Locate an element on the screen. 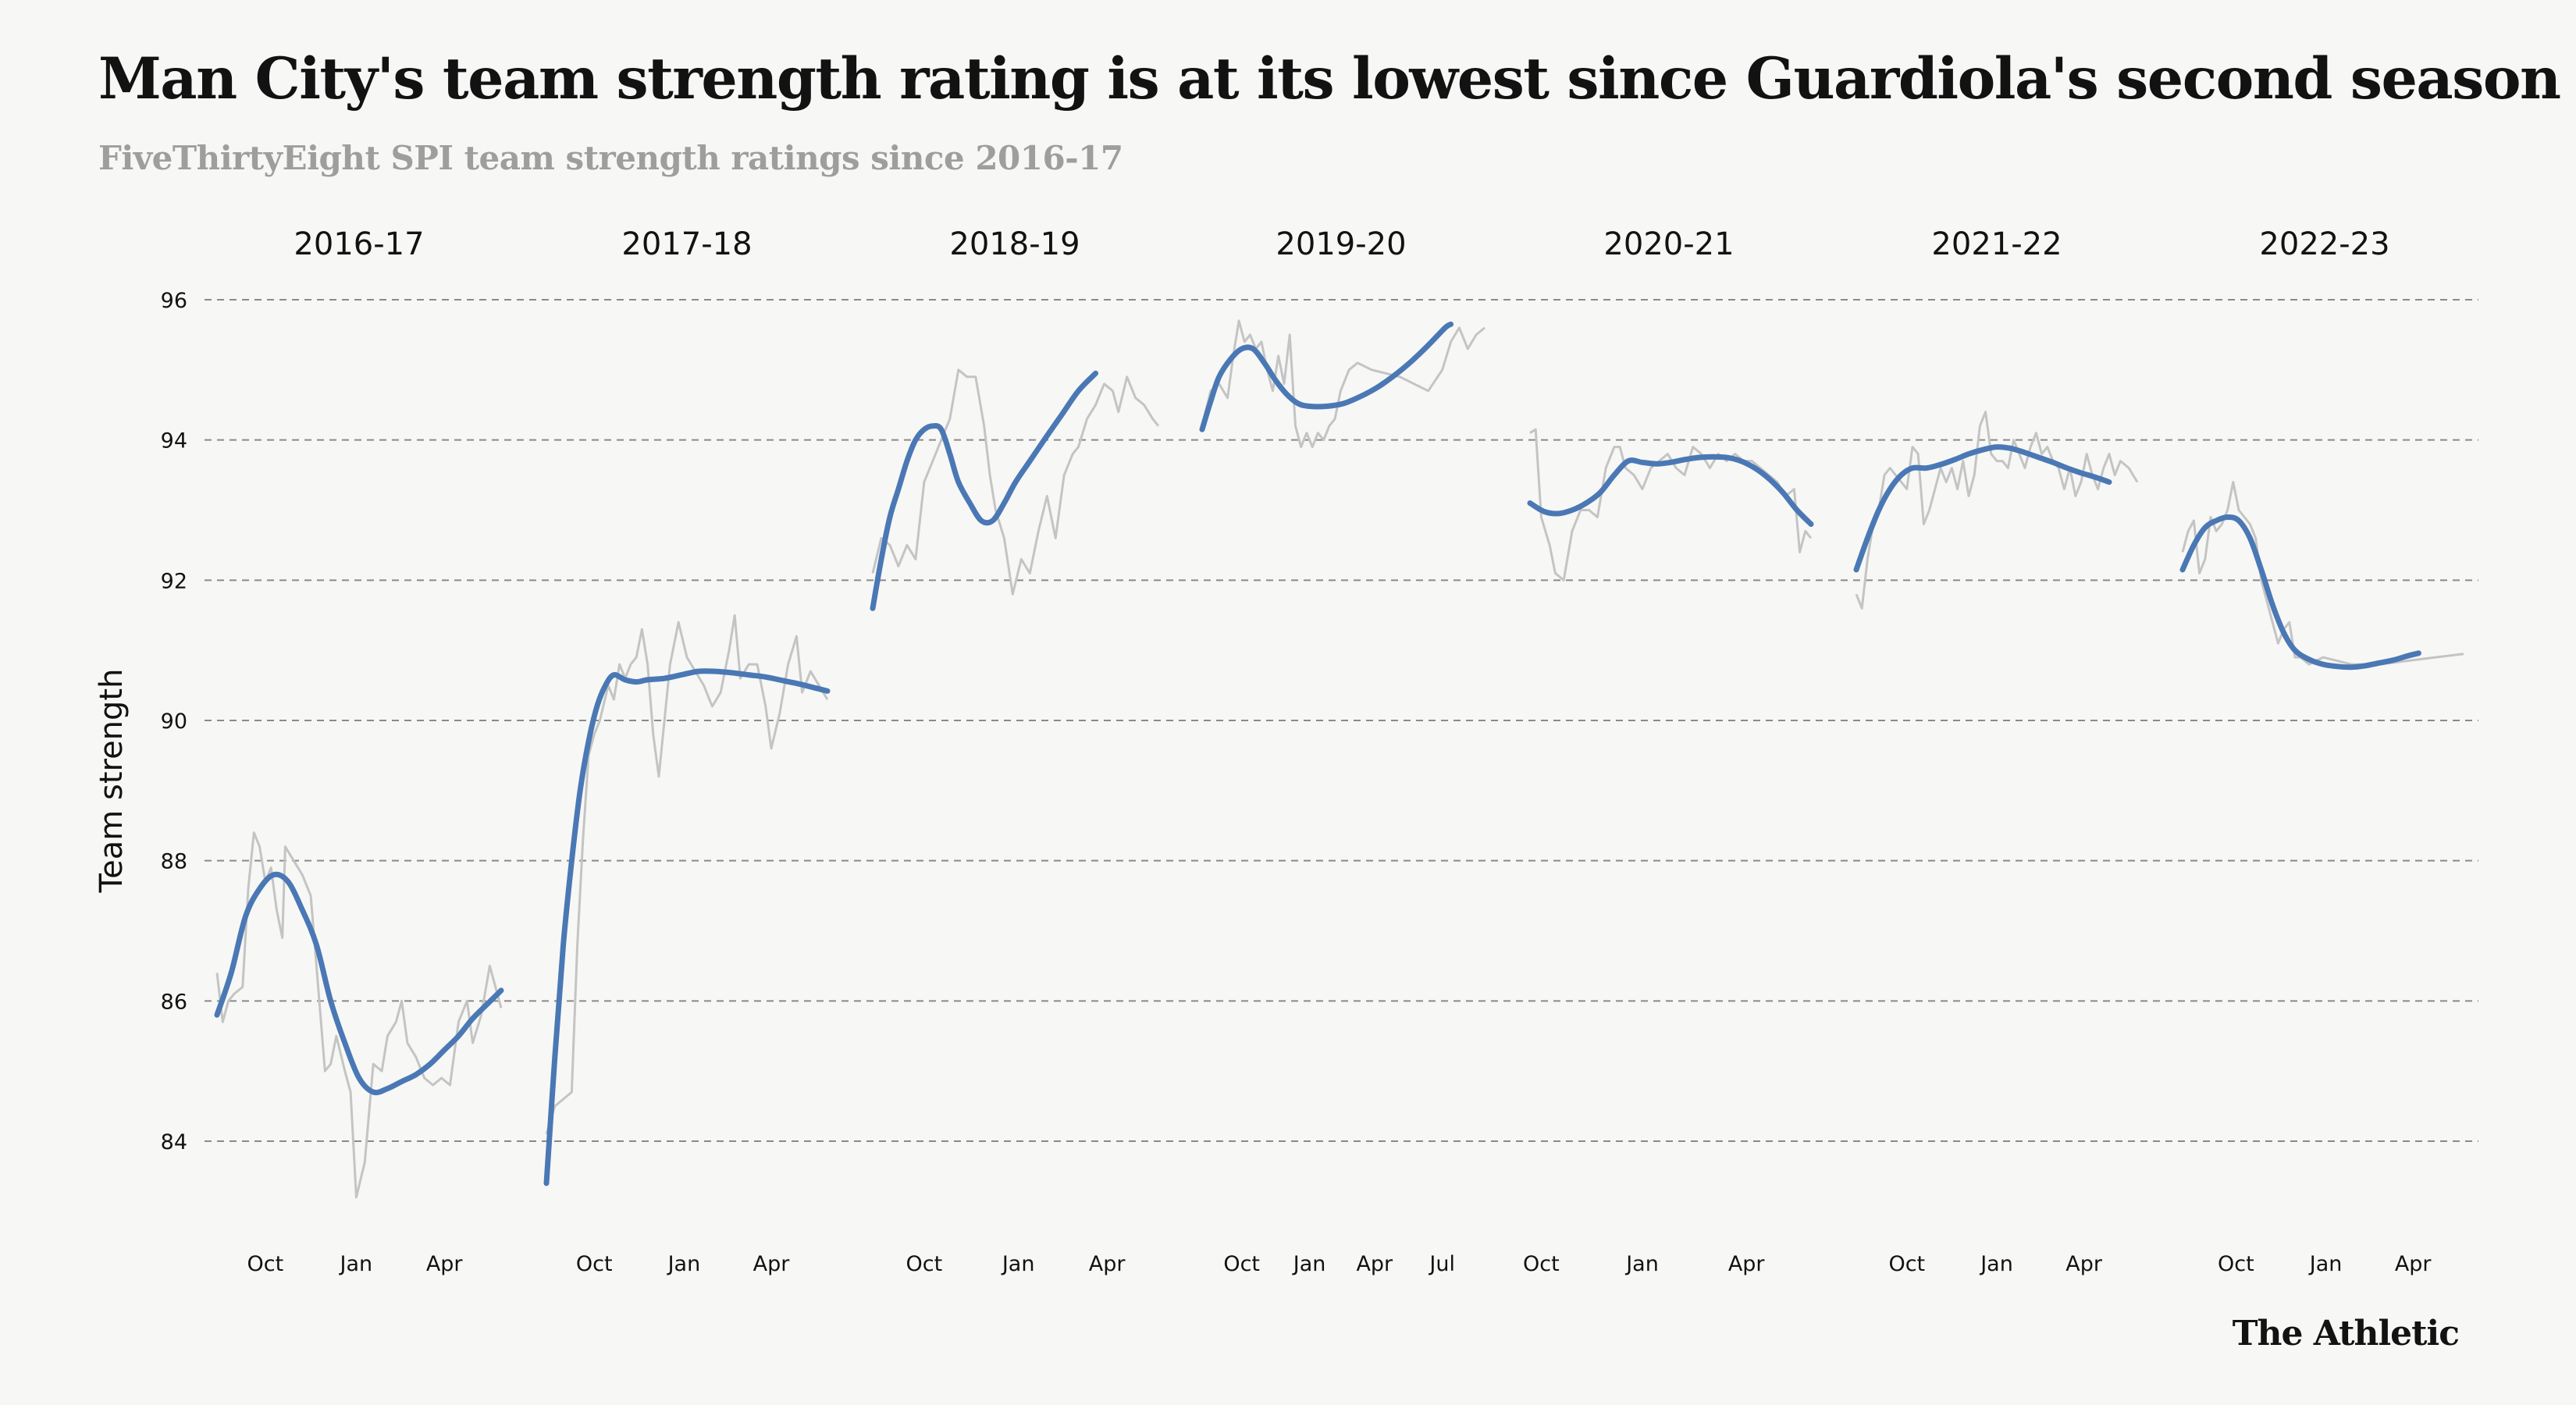 This screenshot has width=2576, height=1405. season-panel-2020-21: 2020-21 Oct Jan Apr is located at coordinates (1668, 751).